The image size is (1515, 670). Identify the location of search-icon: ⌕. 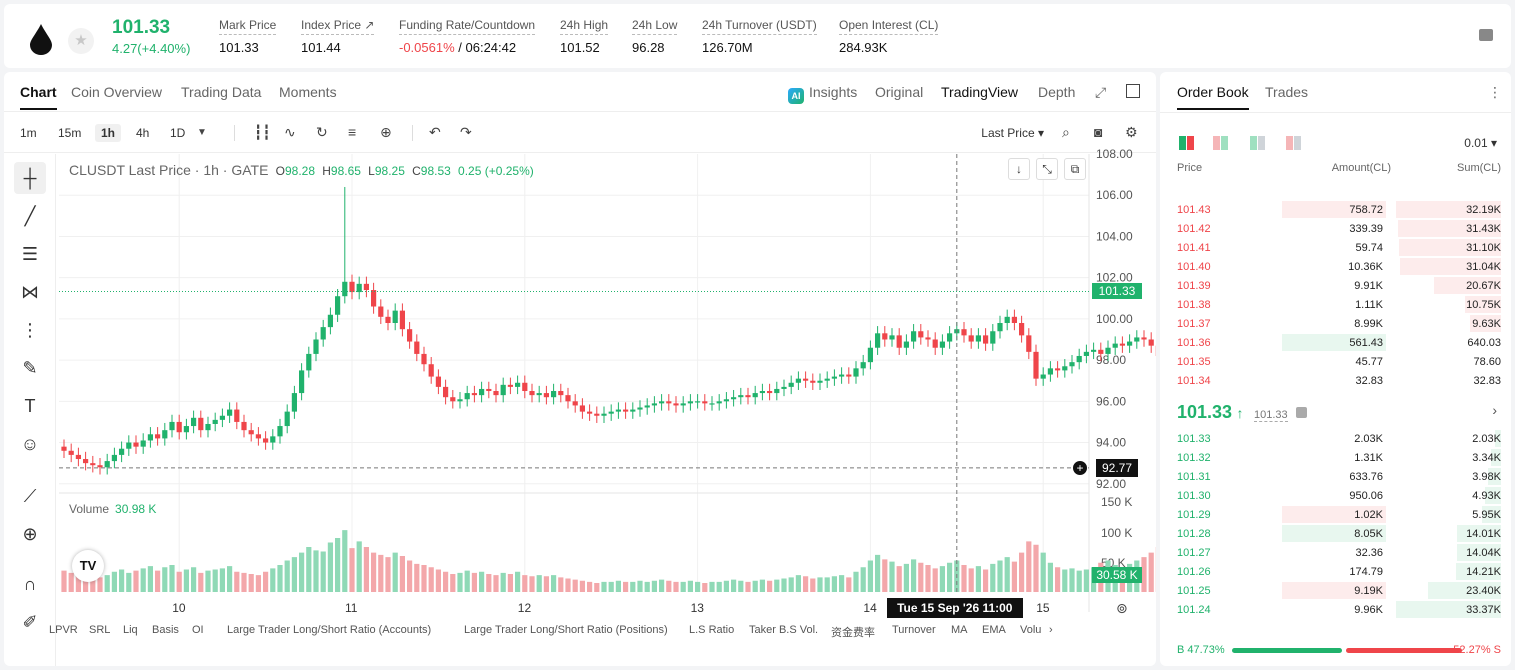
(1066, 132).